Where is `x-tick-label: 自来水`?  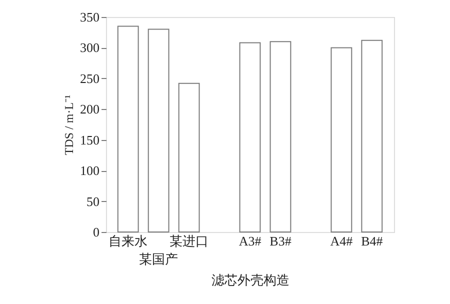 x-tick-label: 自来水 is located at coordinates (128, 241).